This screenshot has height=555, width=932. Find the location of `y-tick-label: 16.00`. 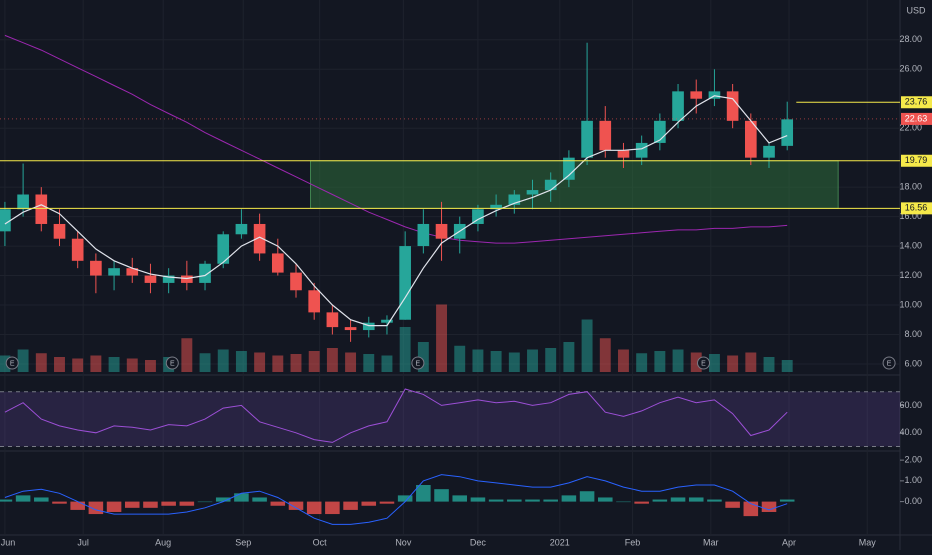

y-tick-label: 16.00 is located at coordinates (910, 216).